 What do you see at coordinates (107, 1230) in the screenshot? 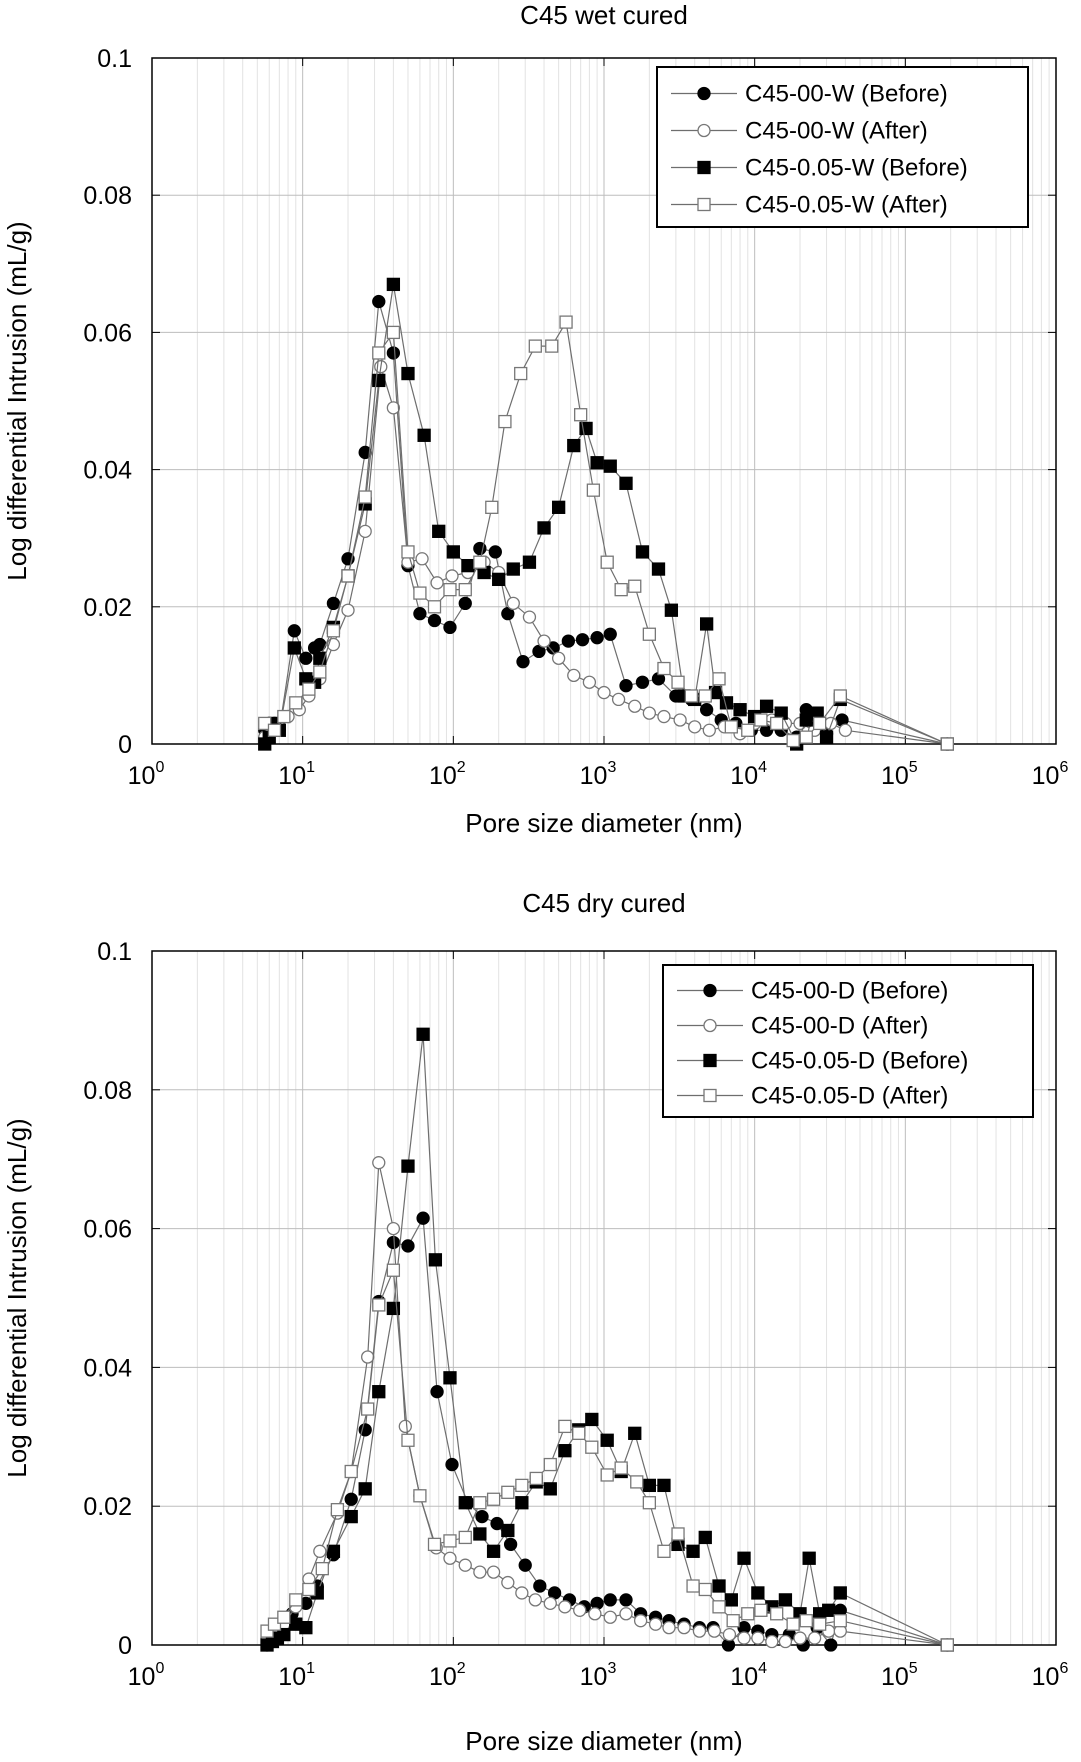
I see `y-tick-label: 0.06` at bounding box center [107, 1230].